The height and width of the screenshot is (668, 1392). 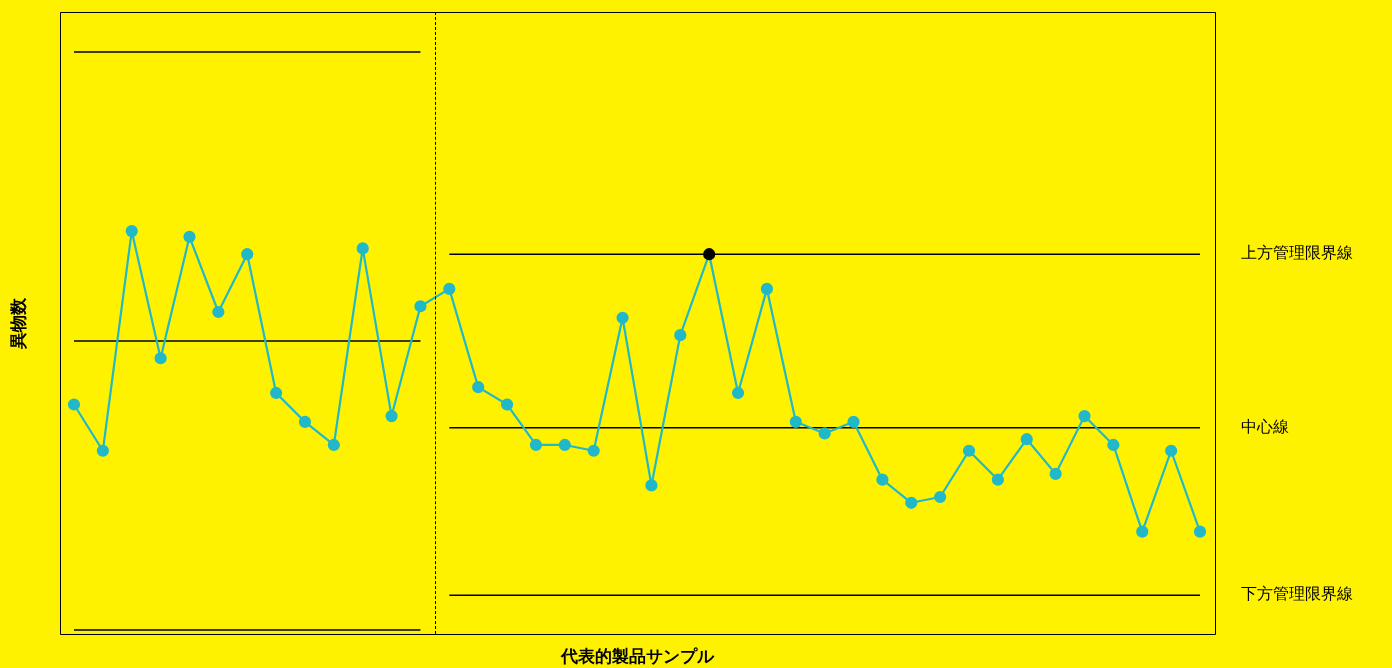 What do you see at coordinates (637, 656) in the screenshot?
I see `x-axis-title: 代表的製品サンプル` at bounding box center [637, 656].